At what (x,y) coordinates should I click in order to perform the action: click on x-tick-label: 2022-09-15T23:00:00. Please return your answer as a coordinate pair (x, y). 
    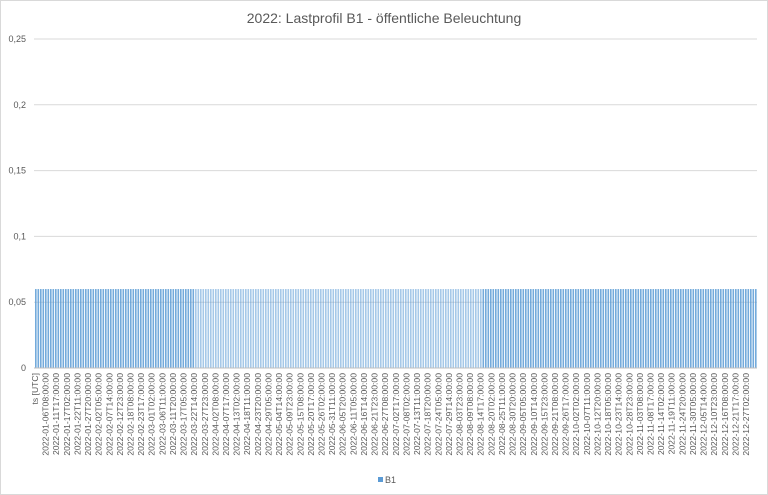
    Looking at the image, I should click on (544, 414).